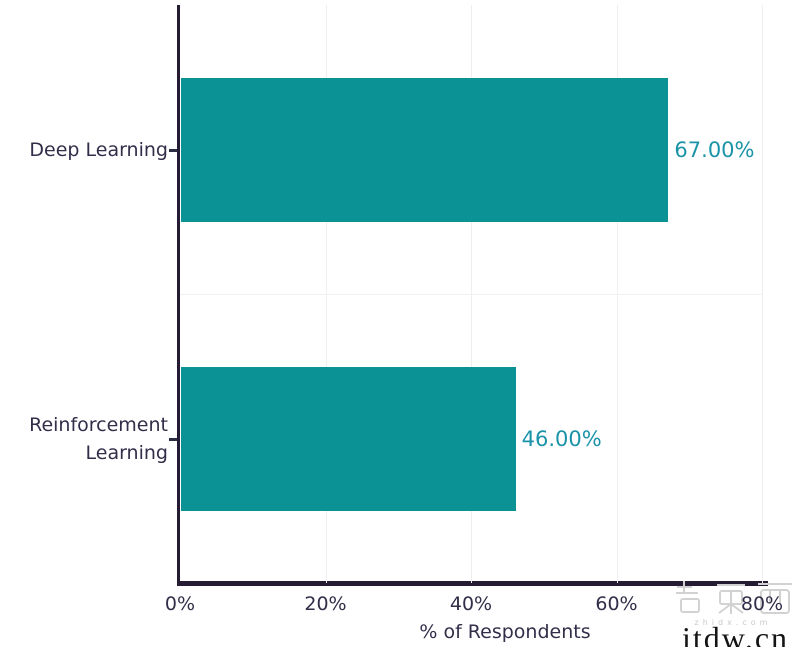  Describe the element at coordinates (561, 438) in the screenshot. I see `bar-value-label: 46.00%` at that location.